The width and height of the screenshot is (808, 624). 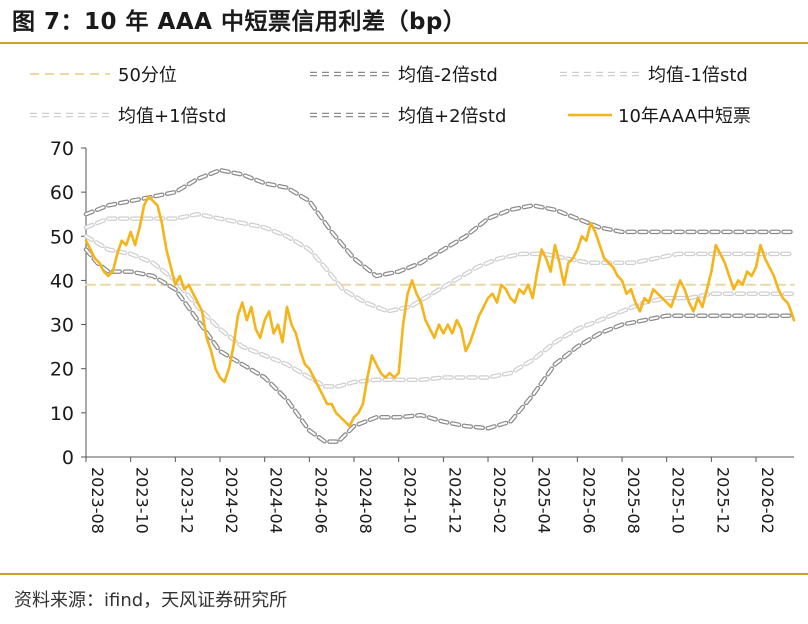 What do you see at coordinates (588, 500) in the screenshot?
I see `x-tick-label-2025-06: 2025-06` at bounding box center [588, 500].